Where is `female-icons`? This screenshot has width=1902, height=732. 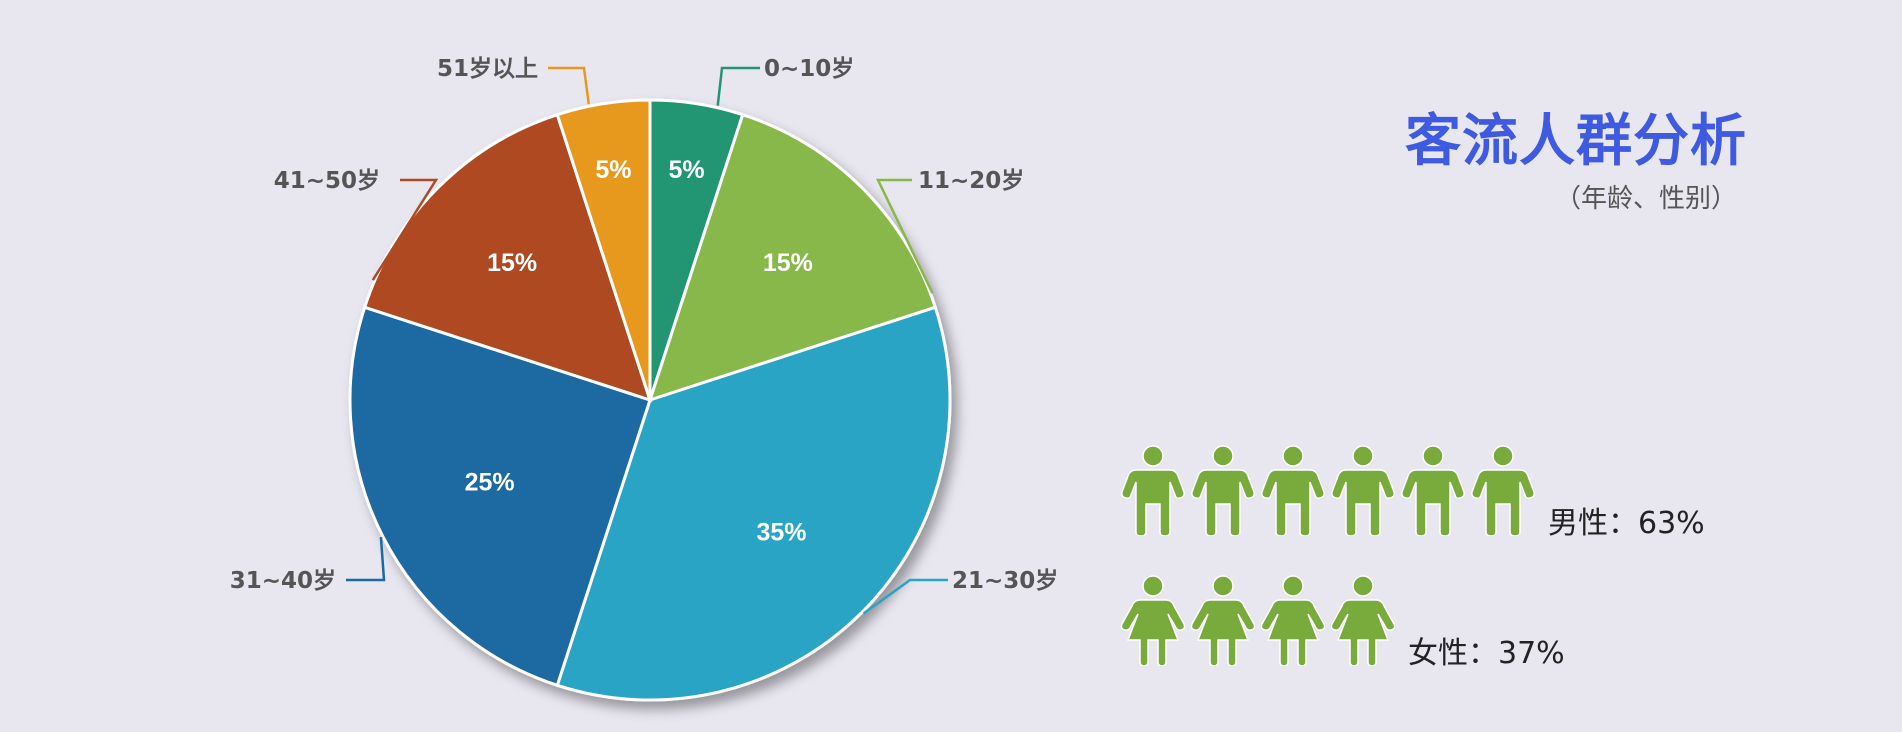 female-icons is located at coordinates (1258, 620).